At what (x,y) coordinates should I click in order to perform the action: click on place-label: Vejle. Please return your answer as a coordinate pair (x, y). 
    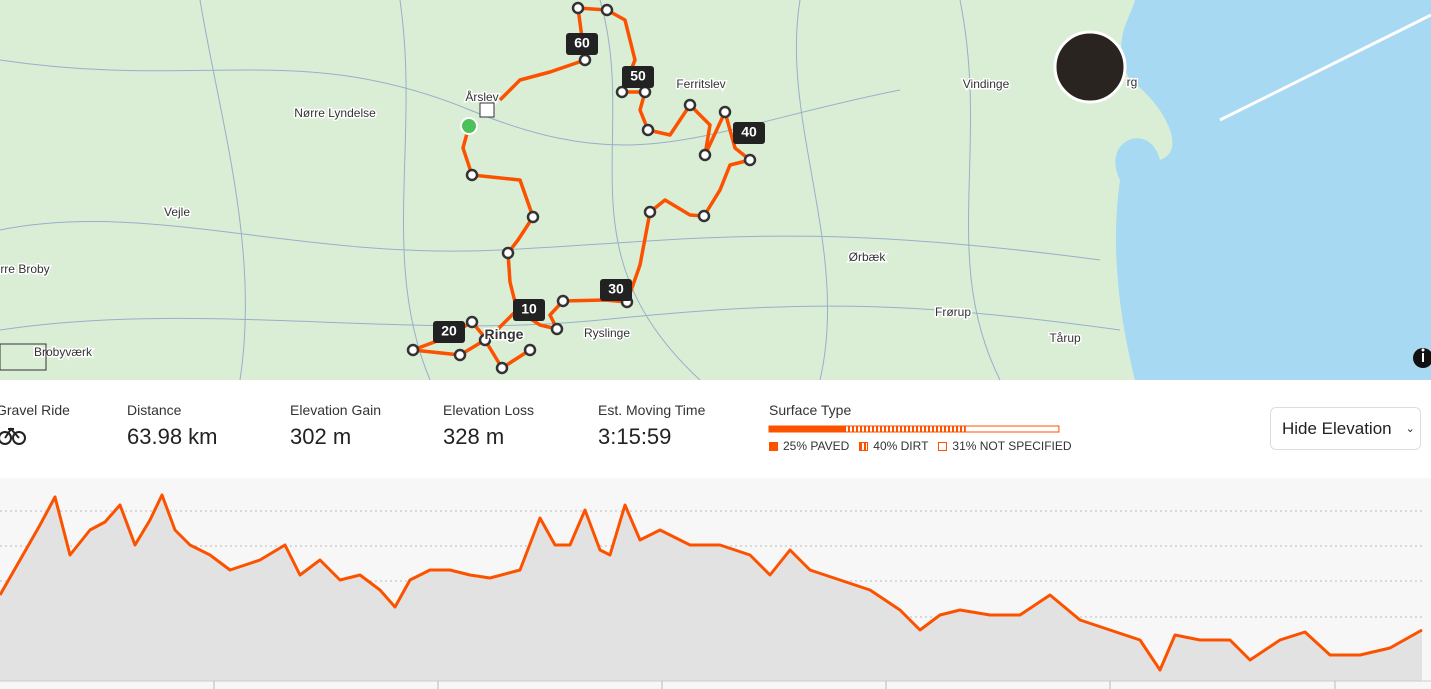
    Looking at the image, I should click on (177, 212).